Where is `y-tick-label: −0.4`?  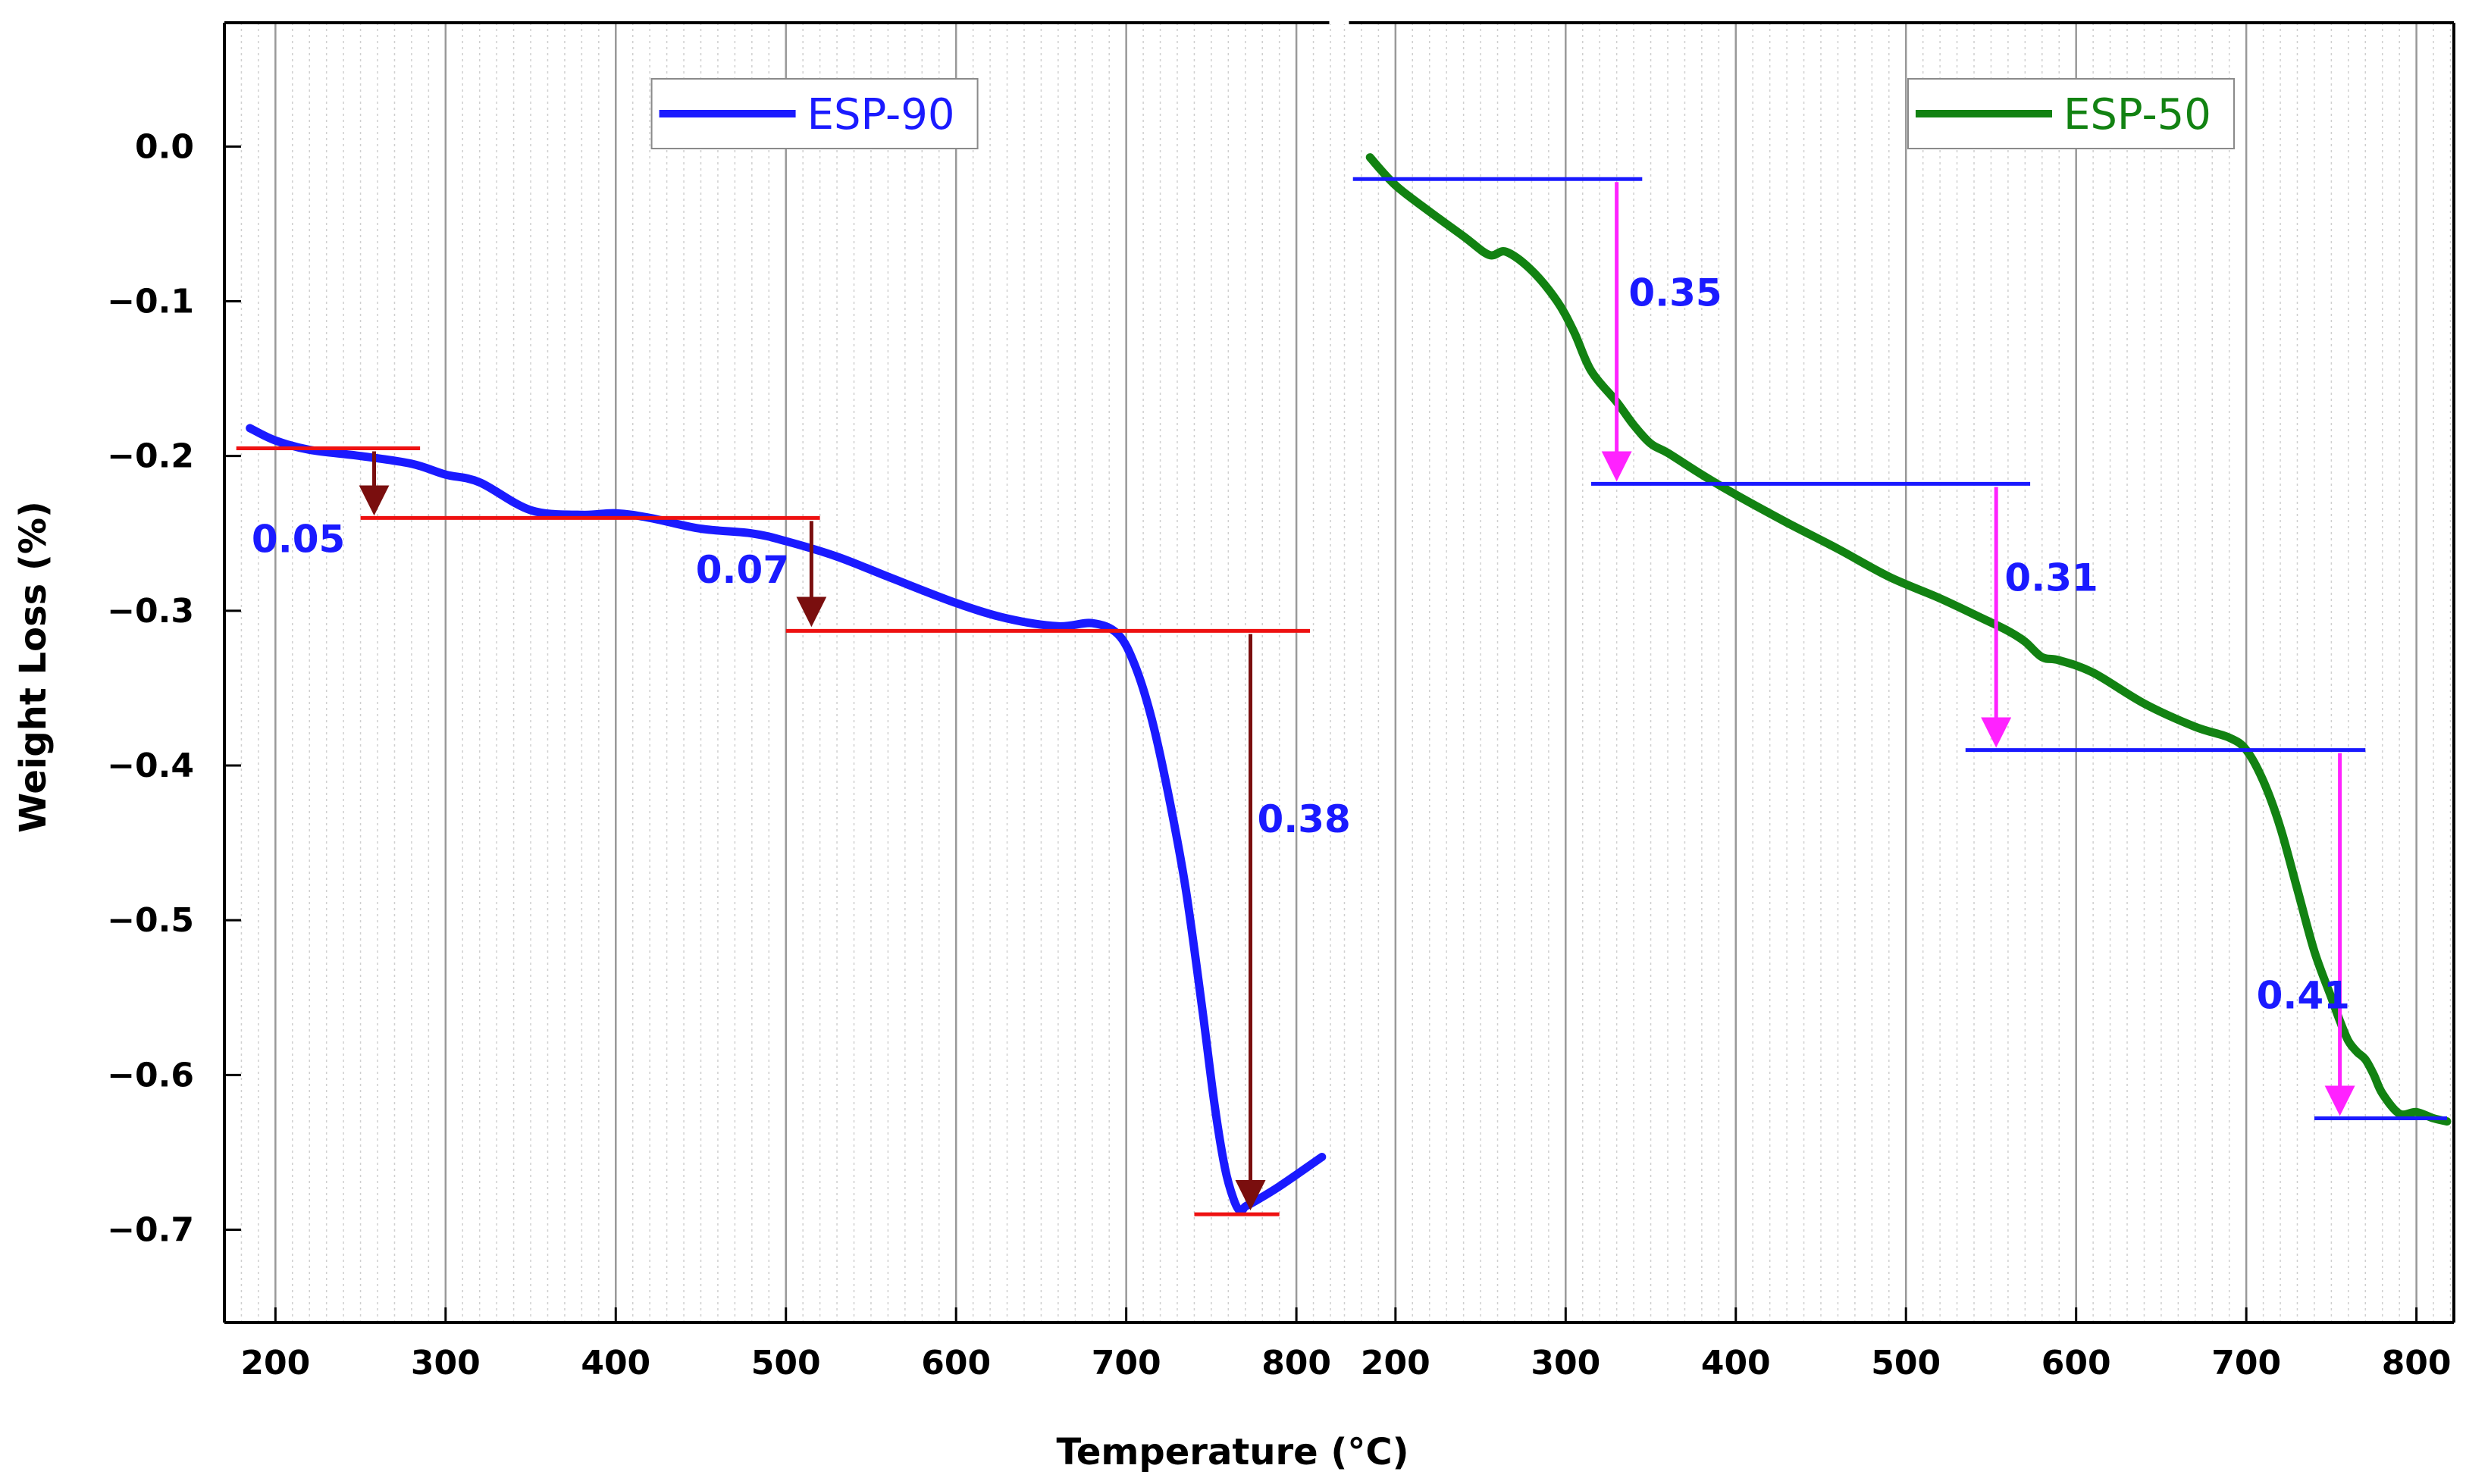
y-tick-label: −0.4 is located at coordinates (150, 766).